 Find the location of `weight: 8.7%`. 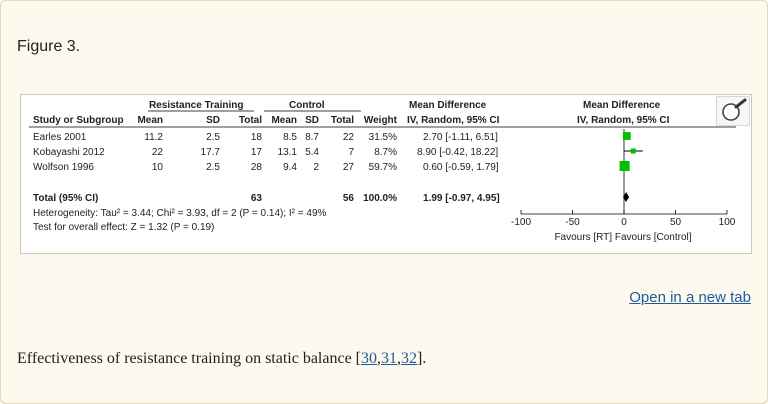

weight: 8.7% is located at coordinates (385, 152).